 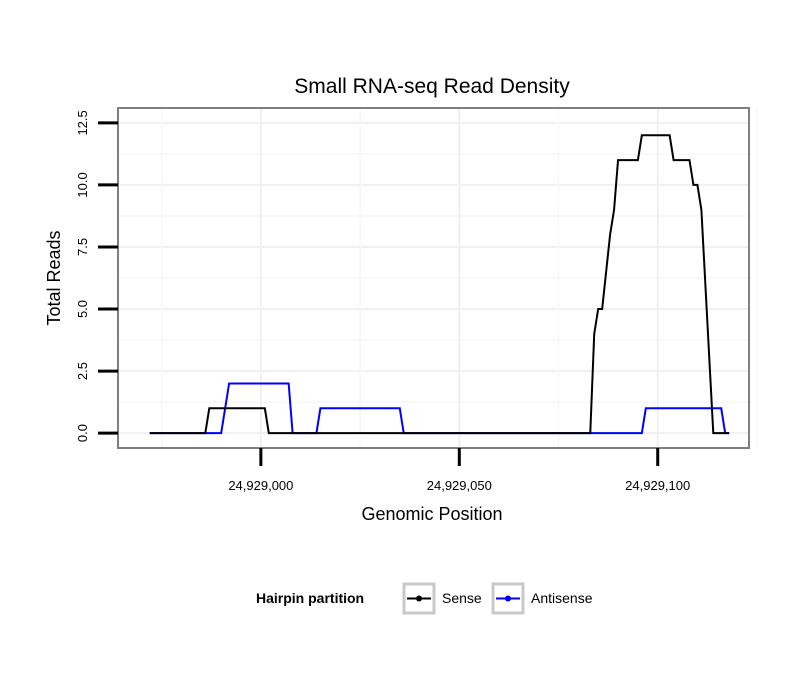 What do you see at coordinates (82, 371) in the screenshot?
I see `y-tick-label: 2.5` at bounding box center [82, 371].